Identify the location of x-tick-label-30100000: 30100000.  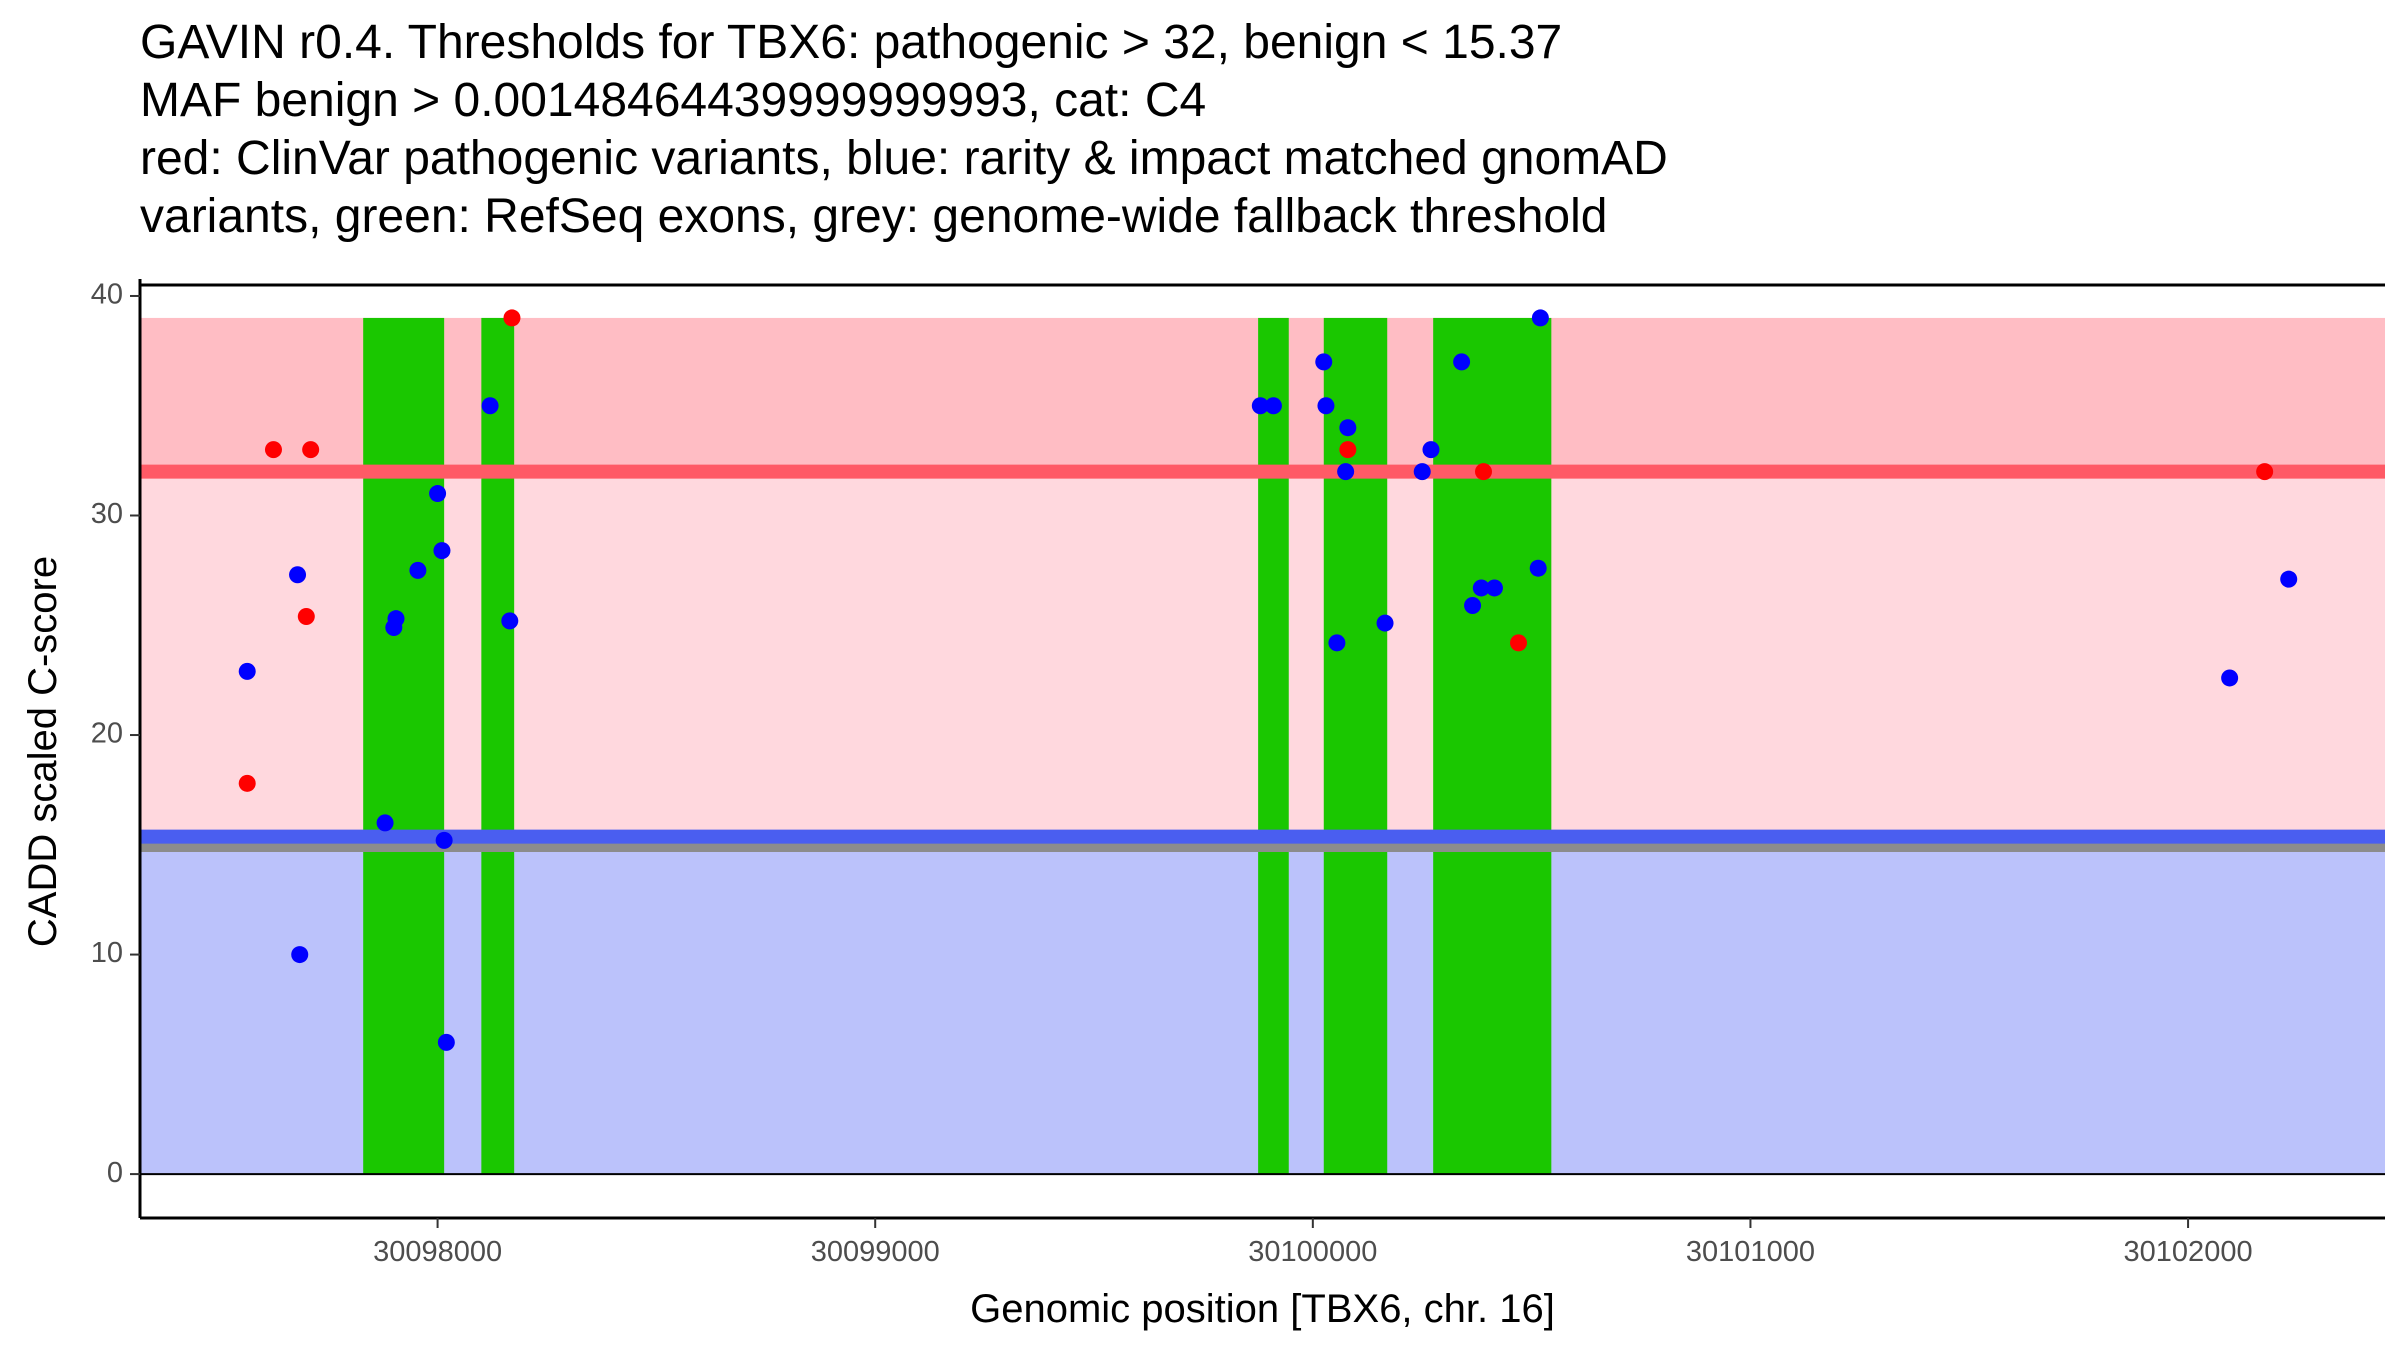
(1312, 1252).